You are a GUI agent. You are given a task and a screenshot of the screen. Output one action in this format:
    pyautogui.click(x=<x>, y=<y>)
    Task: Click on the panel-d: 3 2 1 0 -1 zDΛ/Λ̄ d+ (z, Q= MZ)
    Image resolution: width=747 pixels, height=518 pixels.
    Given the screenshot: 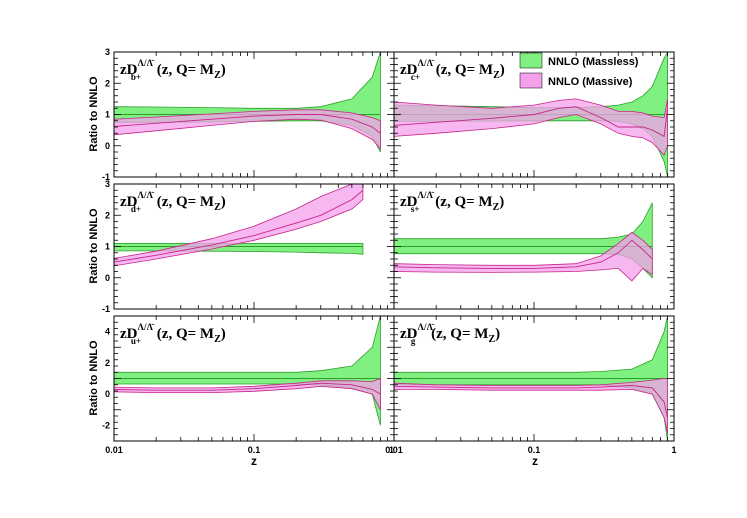 What is the action you would take?
    pyautogui.click(x=248, y=246)
    